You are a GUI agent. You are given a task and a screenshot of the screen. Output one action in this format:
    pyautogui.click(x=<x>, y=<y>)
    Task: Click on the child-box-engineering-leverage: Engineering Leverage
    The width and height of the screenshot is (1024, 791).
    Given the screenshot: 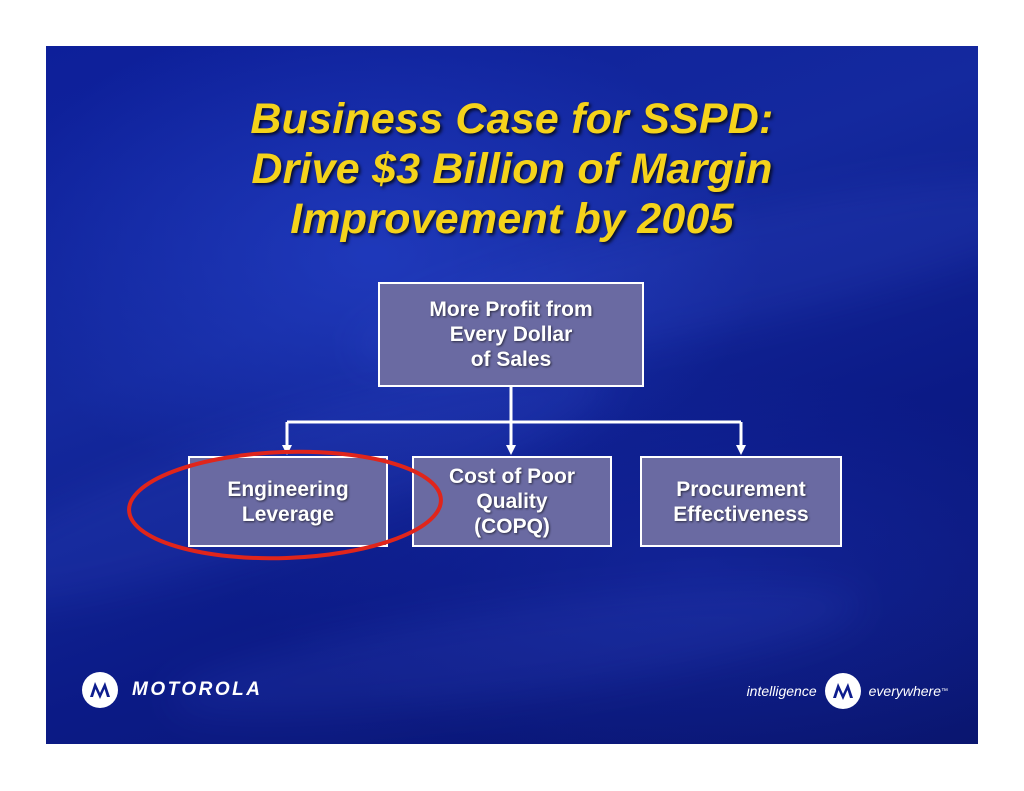 What is the action you would take?
    pyautogui.click(x=288, y=501)
    